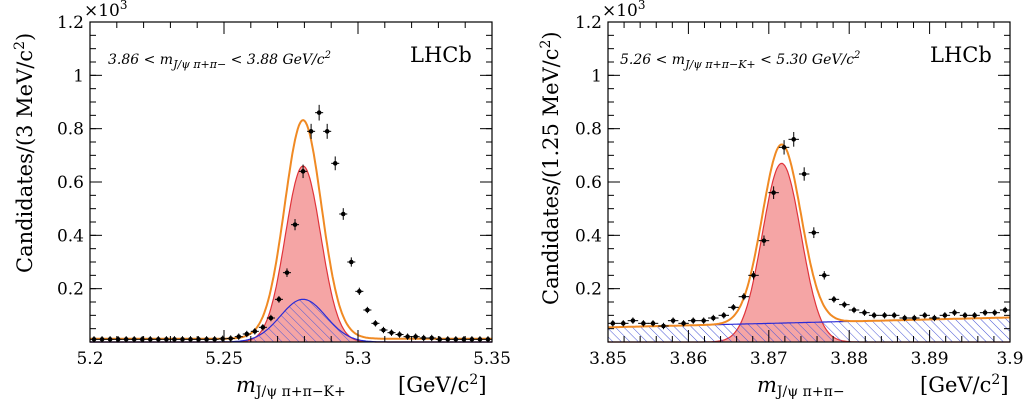  What do you see at coordinates (608, 359) in the screenshot?
I see `right-xtick-label: 3.85` at bounding box center [608, 359].